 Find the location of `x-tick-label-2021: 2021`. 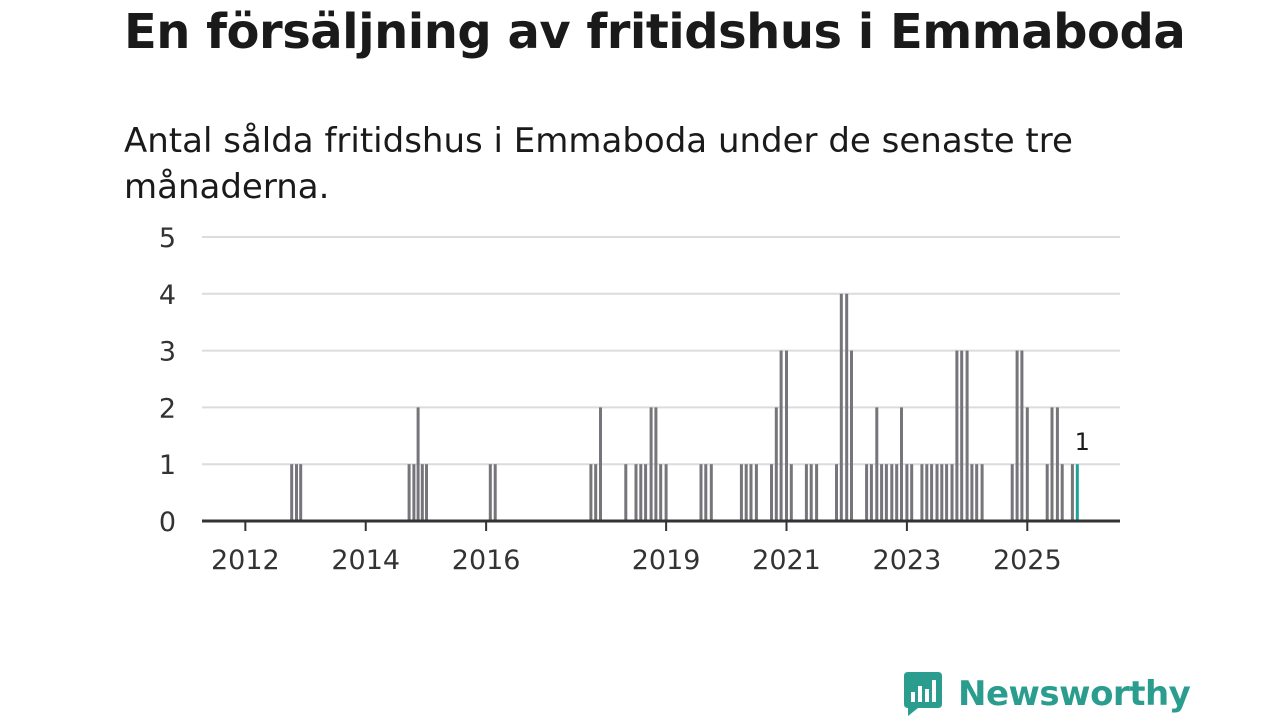

x-tick-label-2021: 2021 is located at coordinates (786, 560).